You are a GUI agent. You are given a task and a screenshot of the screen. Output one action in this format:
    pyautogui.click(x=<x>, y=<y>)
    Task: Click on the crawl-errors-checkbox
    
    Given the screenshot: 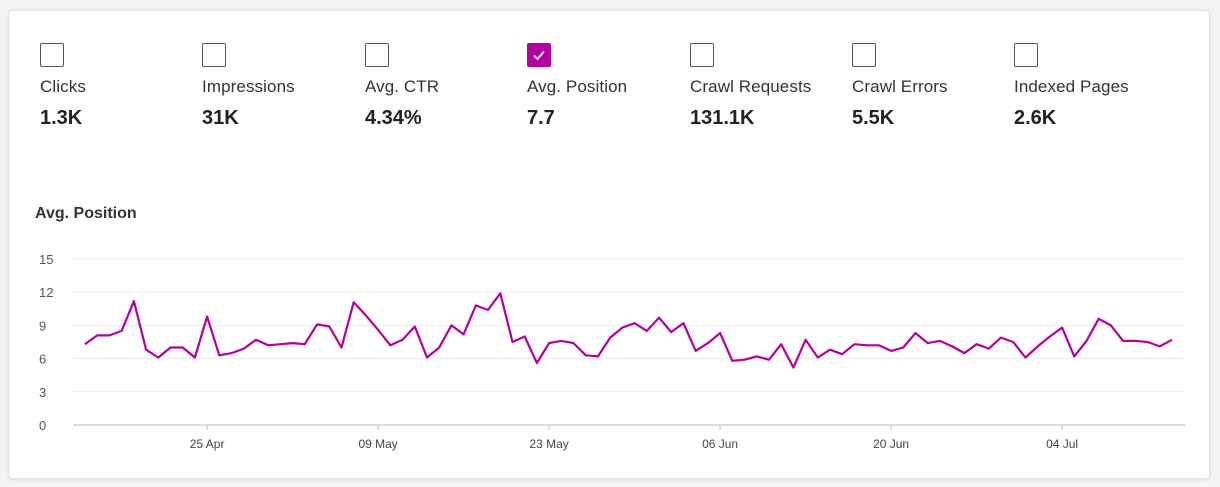 What is the action you would take?
    pyautogui.click(x=864, y=55)
    